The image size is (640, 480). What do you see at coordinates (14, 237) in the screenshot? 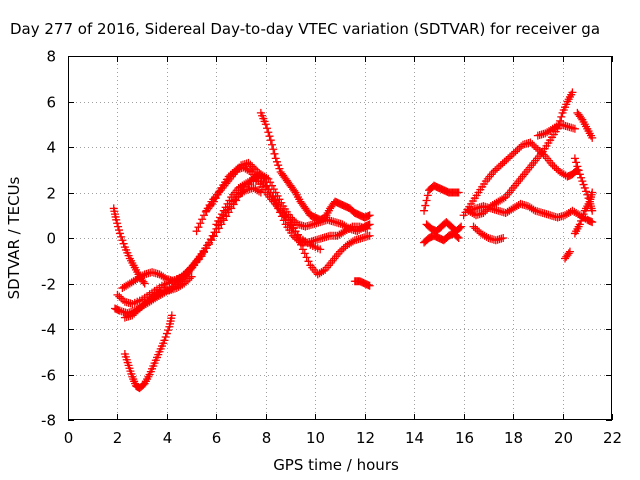
I see `y-axis-label: SDTVAR / TECUs` at bounding box center [14, 237].